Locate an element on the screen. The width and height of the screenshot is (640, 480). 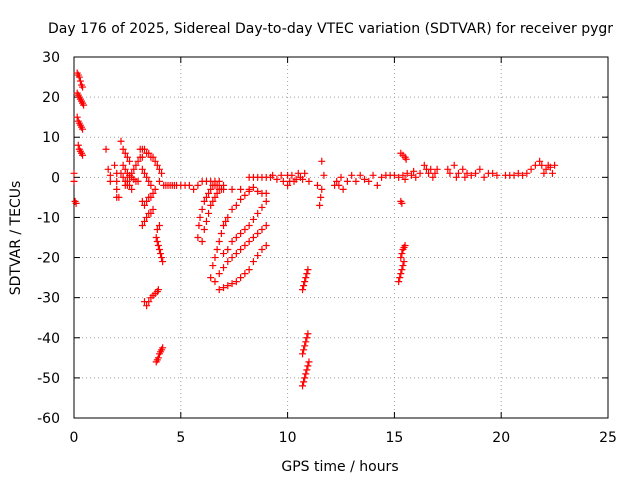
x-axis-label: GPS time / hours is located at coordinates (339, 467).